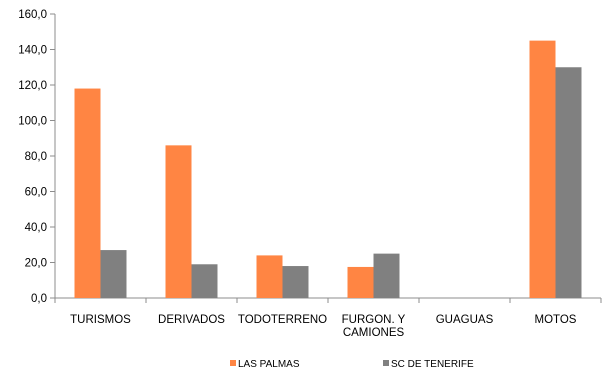 Image resolution: width=614 pixels, height=372 pixels. Describe the element at coordinates (100, 320) in the screenshot. I see `x-tick-label: TURISMOS` at that location.